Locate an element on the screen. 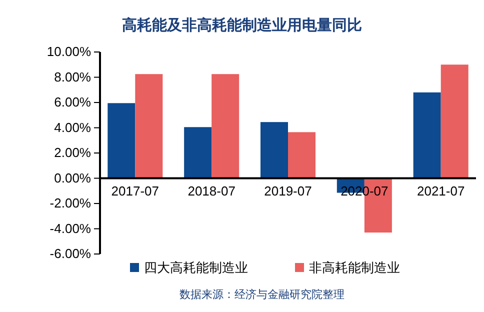 This screenshot has height=312, width=484. y-tick-label: 0.00% is located at coordinates (73, 178).